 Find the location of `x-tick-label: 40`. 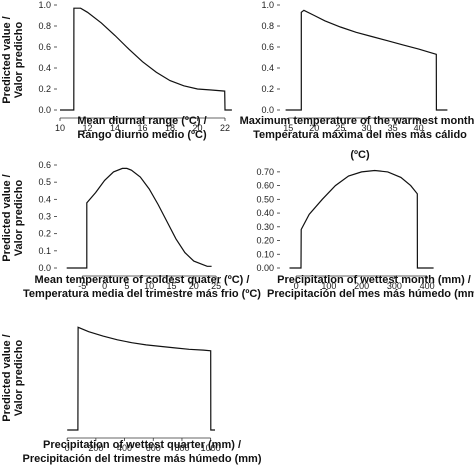

x-tick-label: 40 is located at coordinates (419, 128).